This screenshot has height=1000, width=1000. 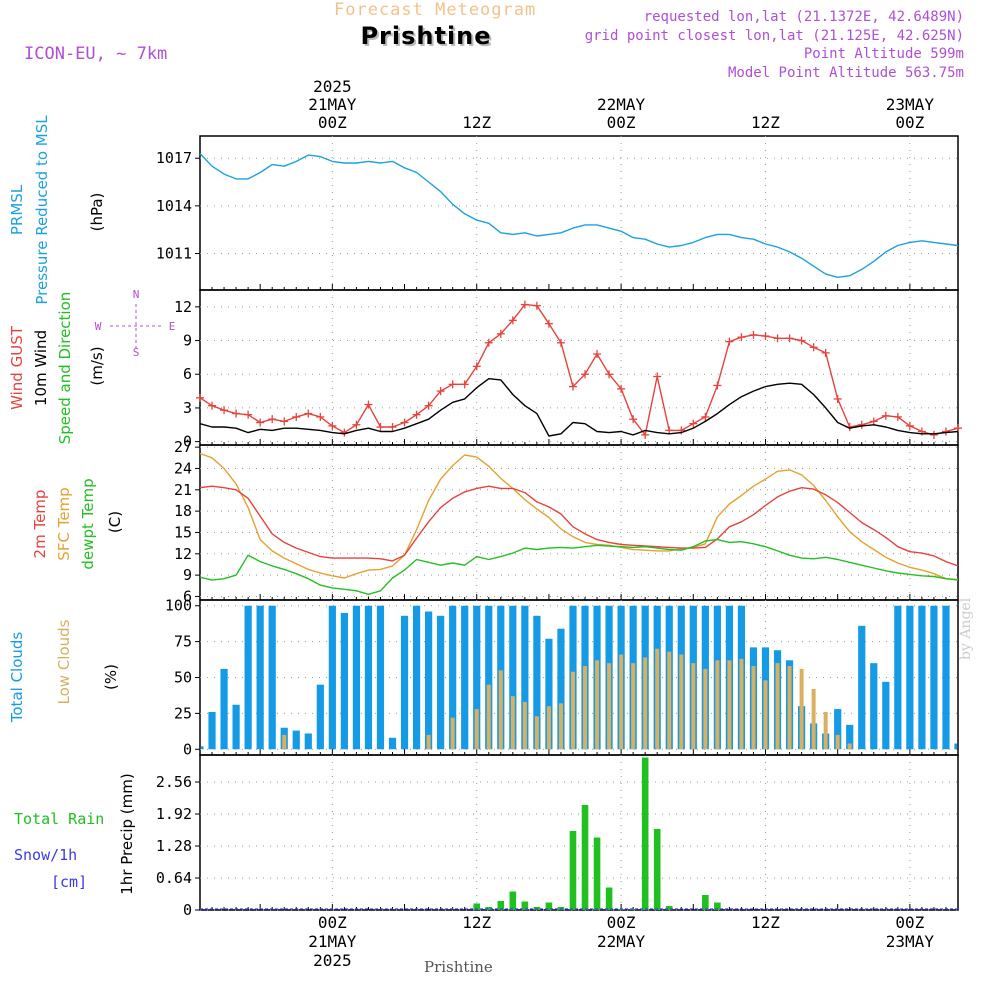 I want to click on model-point-altitude: Model Point Altitude 563.75m, so click(x=845, y=73).